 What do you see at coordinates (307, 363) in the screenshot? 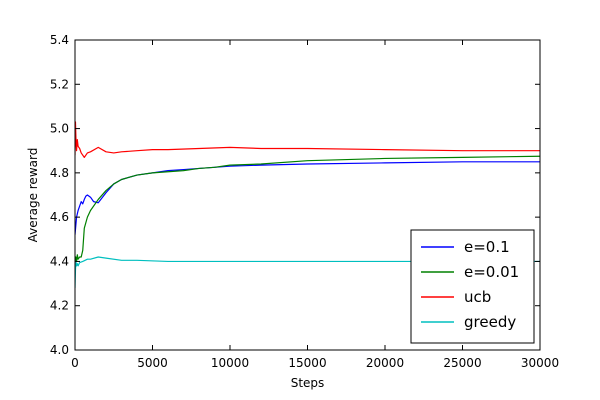
I see `x-tick-label: 15000` at bounding box center [307, 363].